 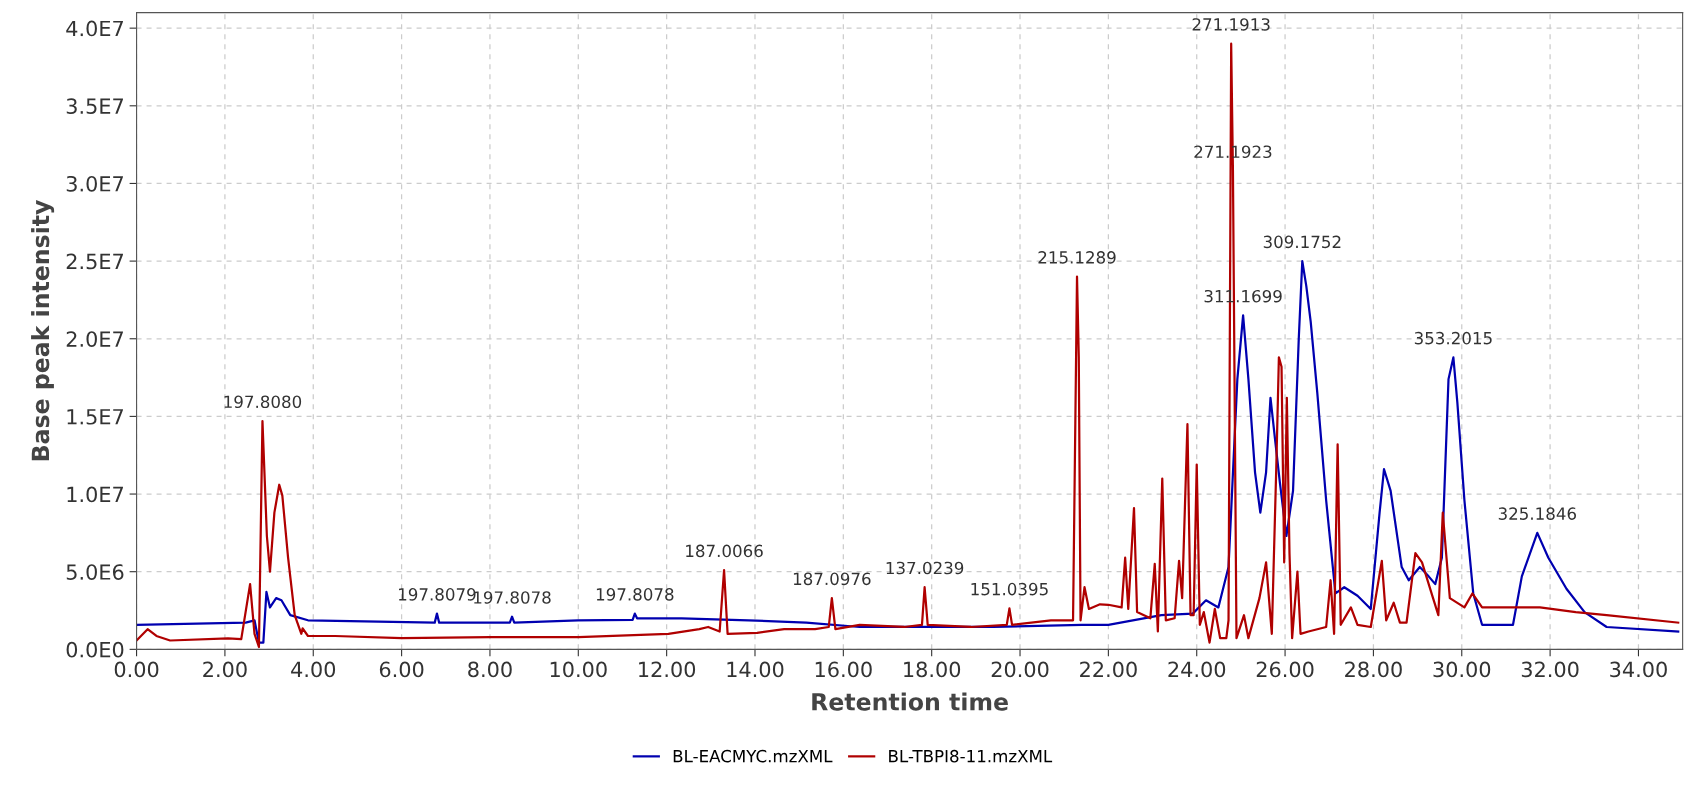 What do you see at coordinates (724, 551) in the screenshot?
I see `annotation: 187.0066` at bounding box center [724, 551].